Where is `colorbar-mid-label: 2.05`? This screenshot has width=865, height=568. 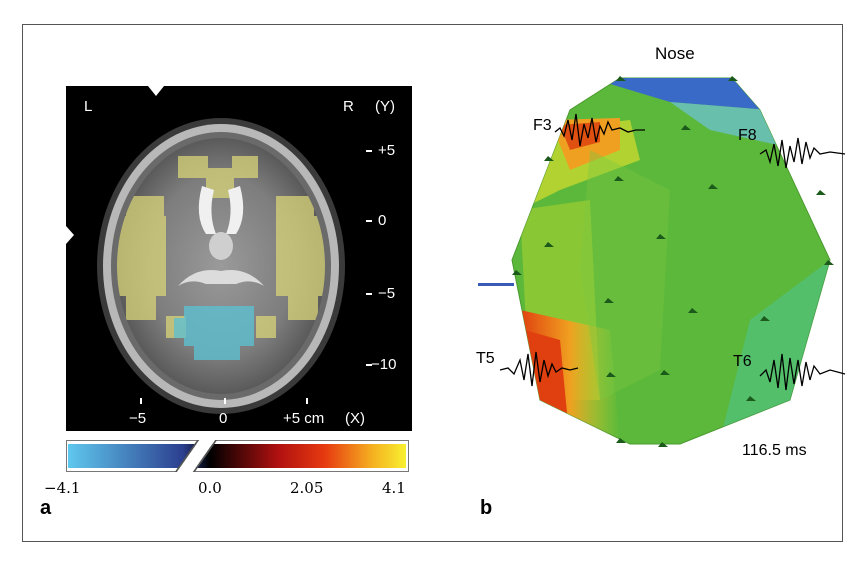
colorbar-mid-label: 2.05 is located at coordinates (307, 488).